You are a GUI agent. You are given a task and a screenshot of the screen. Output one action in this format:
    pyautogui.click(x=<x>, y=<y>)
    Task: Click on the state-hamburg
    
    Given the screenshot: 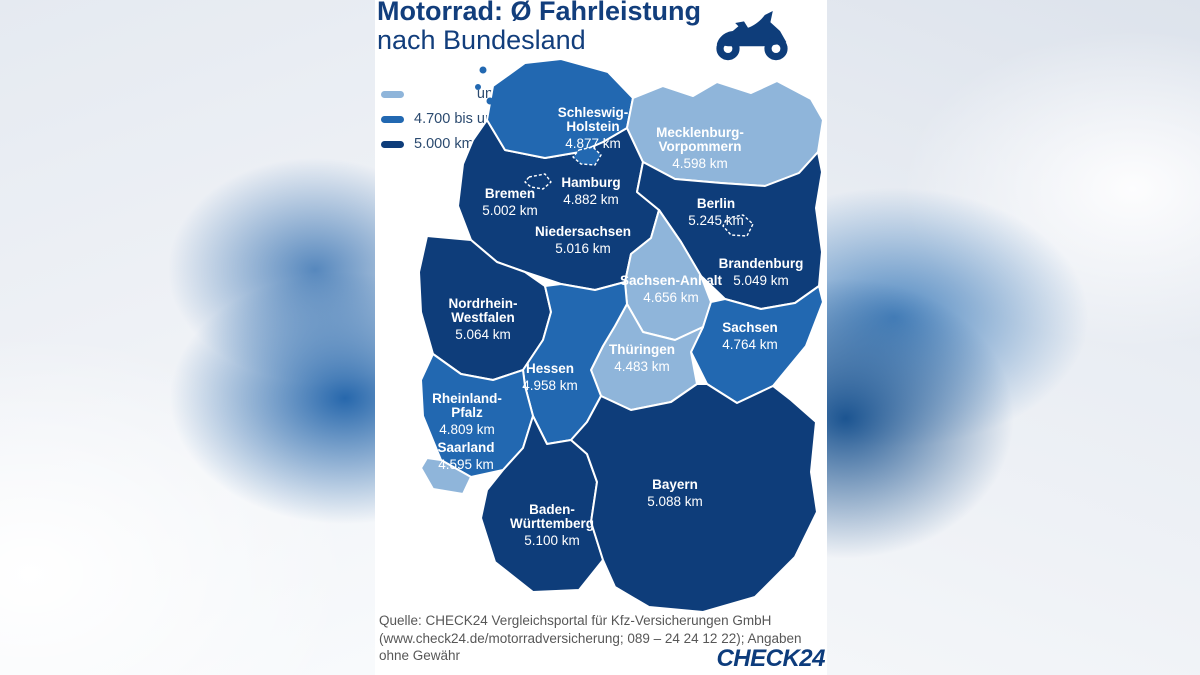 What is the action you would take?
    pyautogui.click(x=587, y=156)
    